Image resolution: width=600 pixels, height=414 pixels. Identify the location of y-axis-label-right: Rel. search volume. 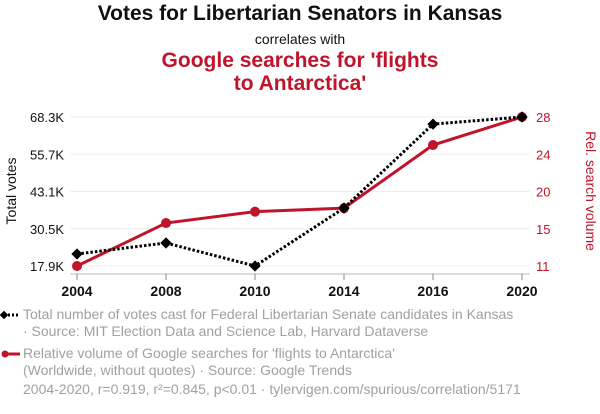
(591, 191).